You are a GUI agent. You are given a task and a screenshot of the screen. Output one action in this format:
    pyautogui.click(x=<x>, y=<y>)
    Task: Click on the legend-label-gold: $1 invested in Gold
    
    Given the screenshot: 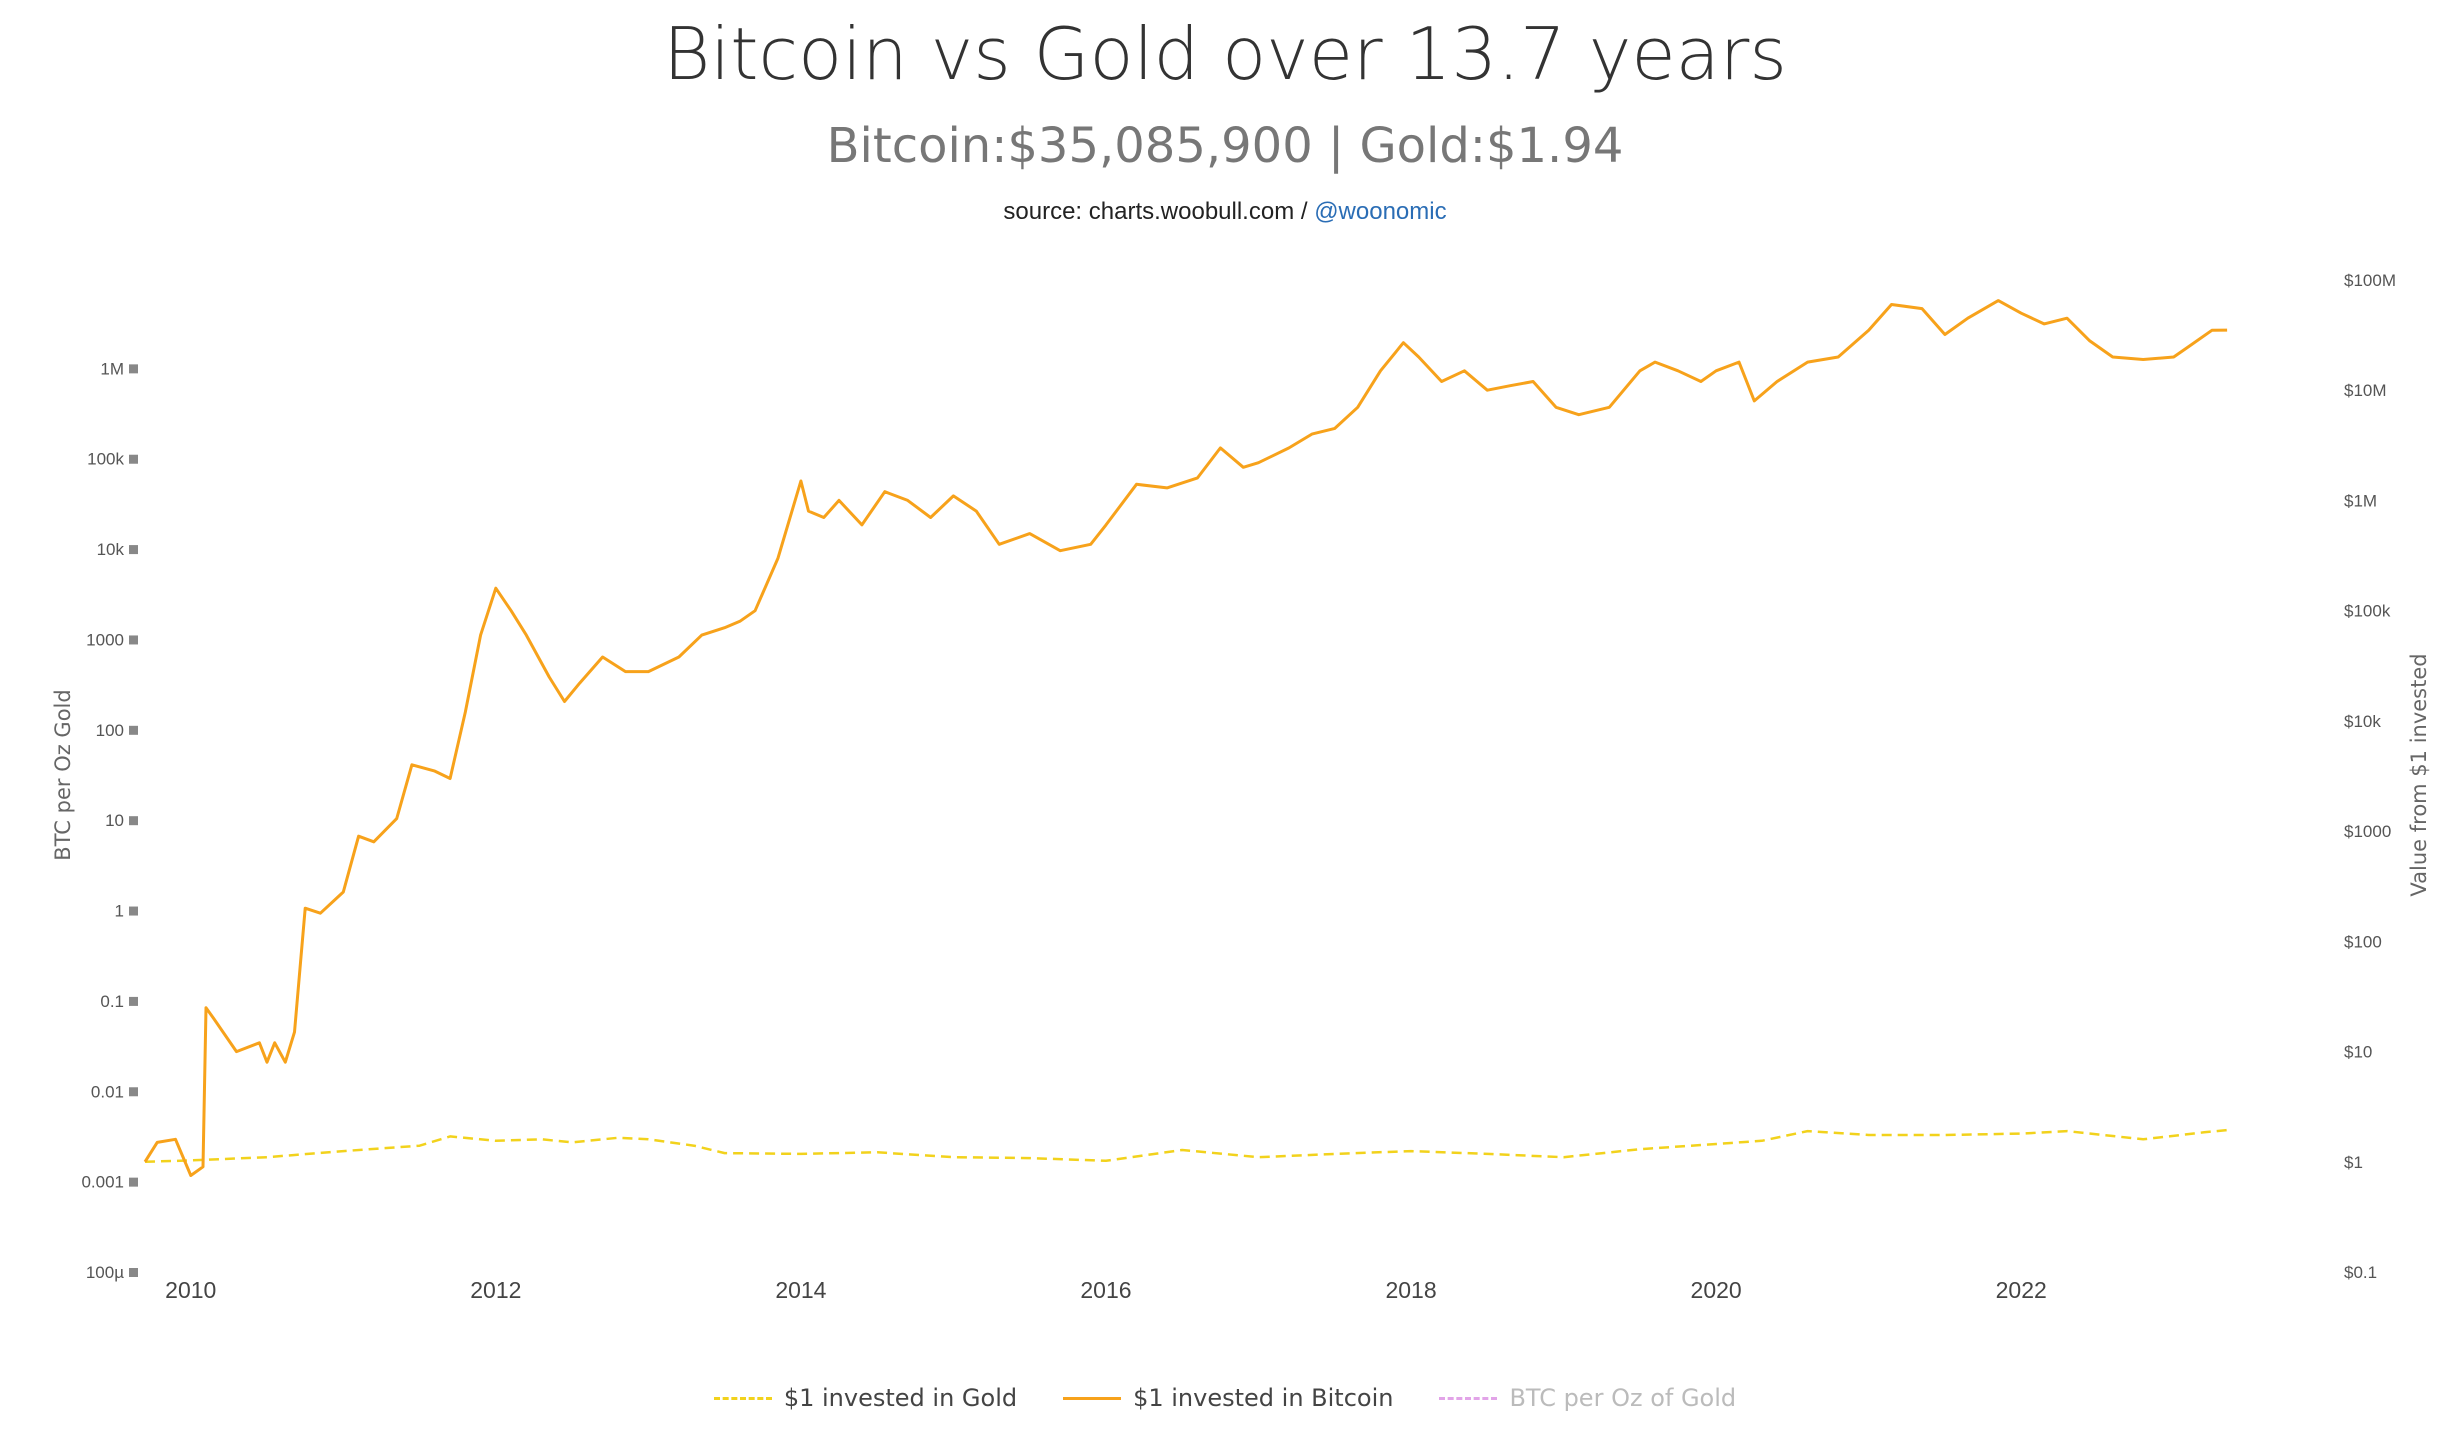 What is the action you would take?
    pyautogui.click(x=900, y=1398)
    